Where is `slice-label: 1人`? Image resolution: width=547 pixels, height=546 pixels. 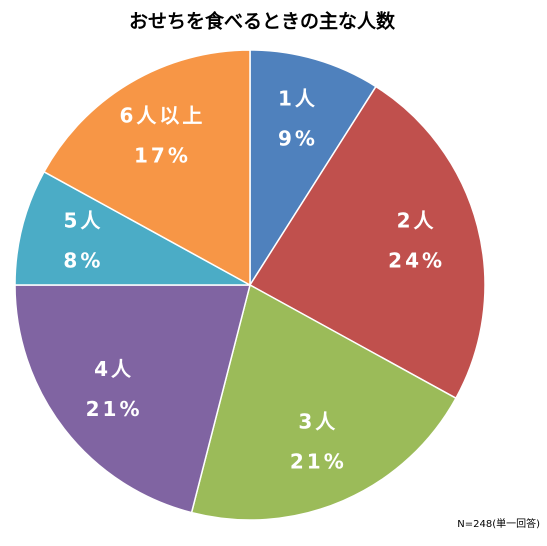
slice-label: 1人 is located at coordinates (298, 98).